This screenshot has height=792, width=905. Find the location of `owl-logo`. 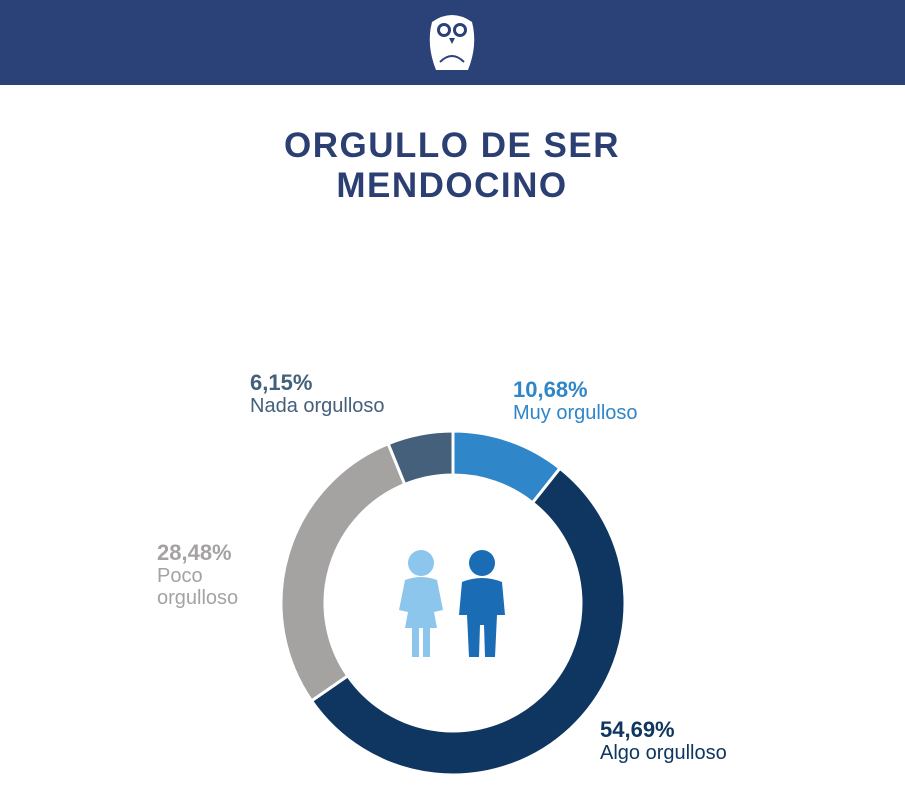

owl-logo is located at coordinates (452, 42).